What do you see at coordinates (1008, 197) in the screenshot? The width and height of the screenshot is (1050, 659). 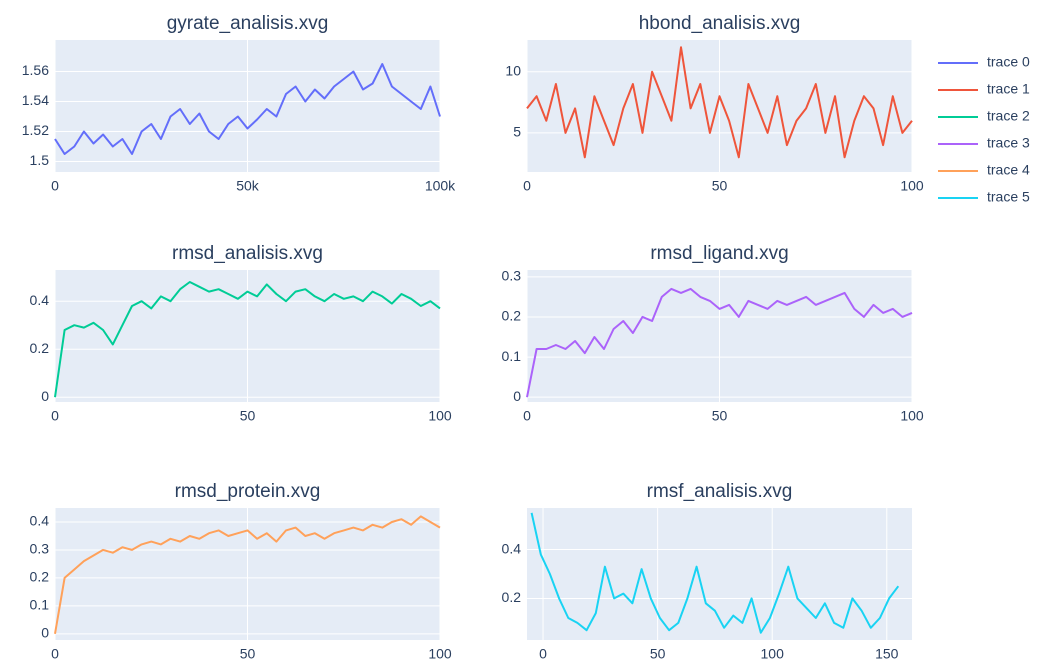 I see `legend-label: trace 5` at bounding box center [1008, 197].